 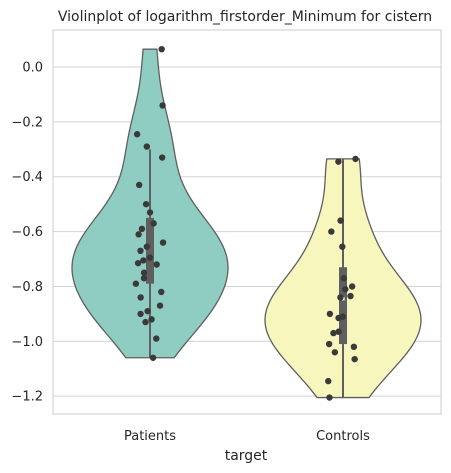 What do you see at coordinates (343, 436) in the screenshot?
I see `x-tick-label: Controls` at bounding box center [343, 436].